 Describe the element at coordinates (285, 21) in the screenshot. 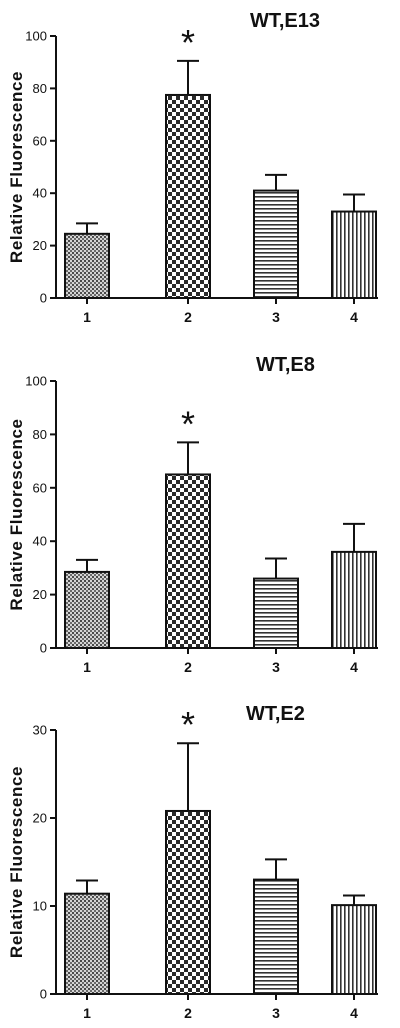

I see `chart-title: WT,E13` at that location.